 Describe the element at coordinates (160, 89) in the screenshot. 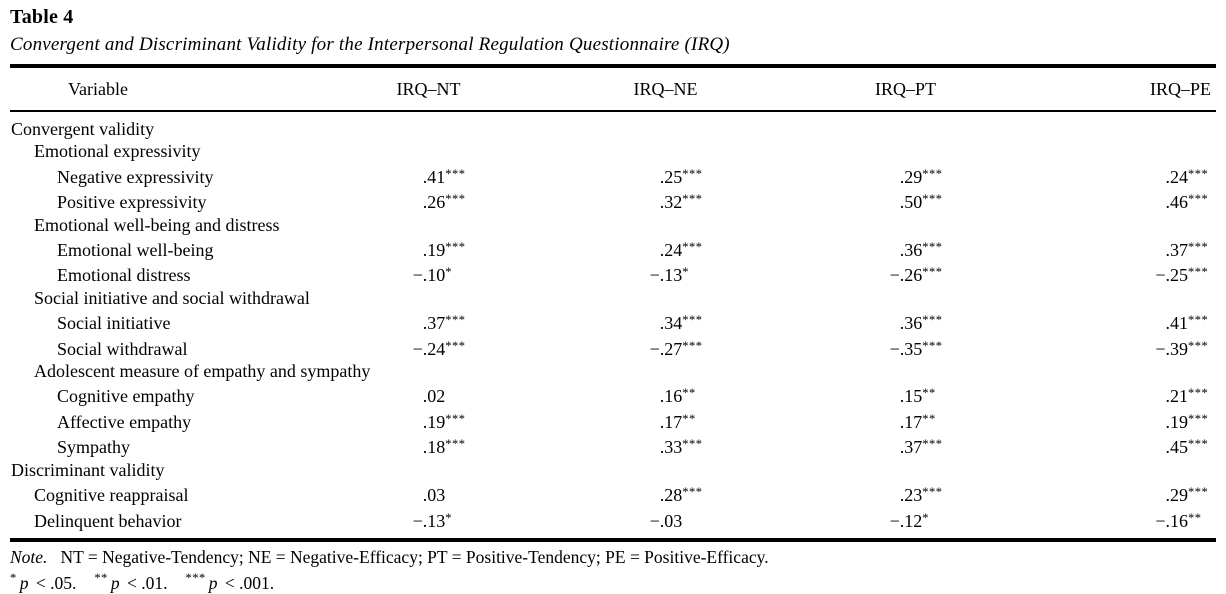

I see `column-header-variable: Variable` at that location.